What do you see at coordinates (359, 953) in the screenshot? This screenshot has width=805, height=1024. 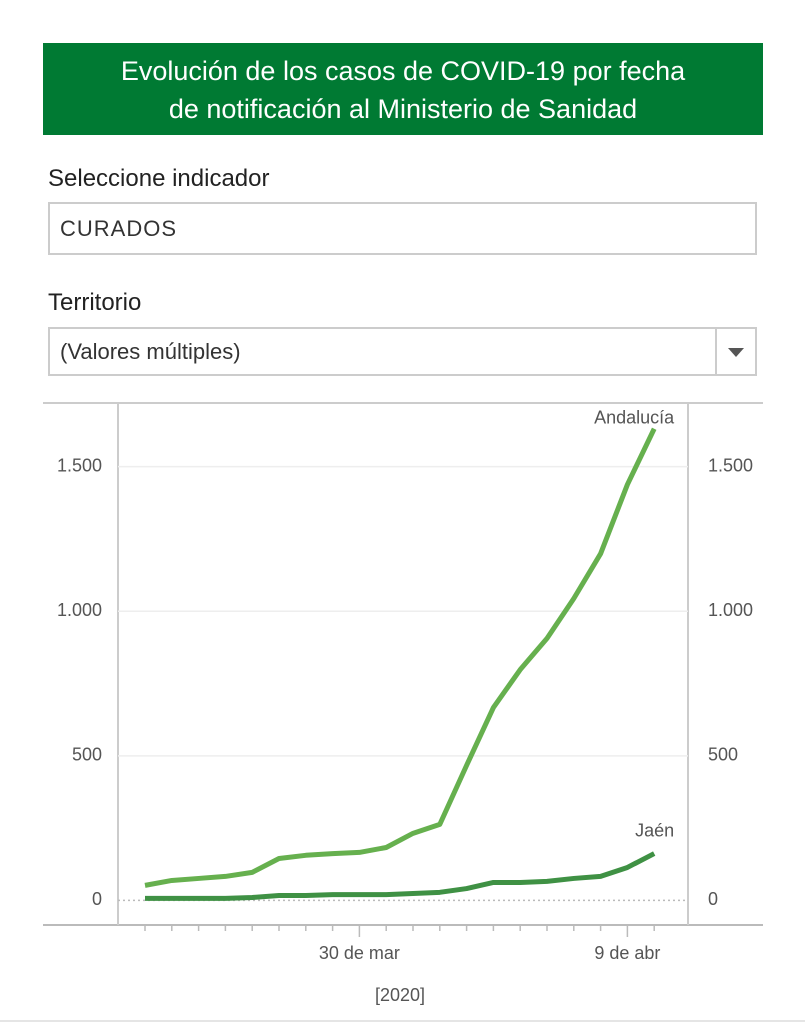 I see `x-tick-label: 30 de mar` at bounding box center [359, 953].